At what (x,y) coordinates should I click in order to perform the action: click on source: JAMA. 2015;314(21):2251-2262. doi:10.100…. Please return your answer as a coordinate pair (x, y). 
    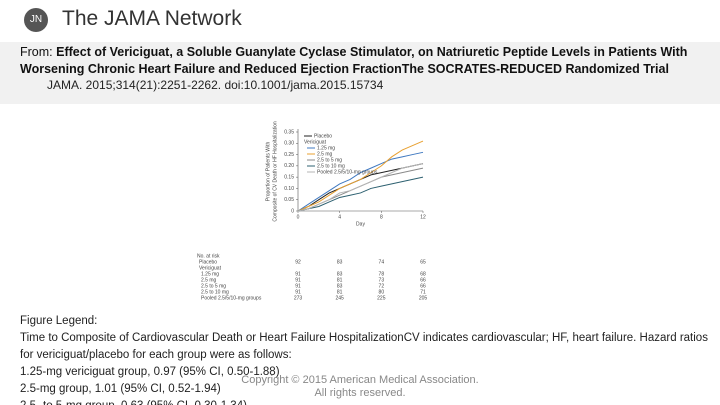
    Looking at the image, I should click on (215, 85).